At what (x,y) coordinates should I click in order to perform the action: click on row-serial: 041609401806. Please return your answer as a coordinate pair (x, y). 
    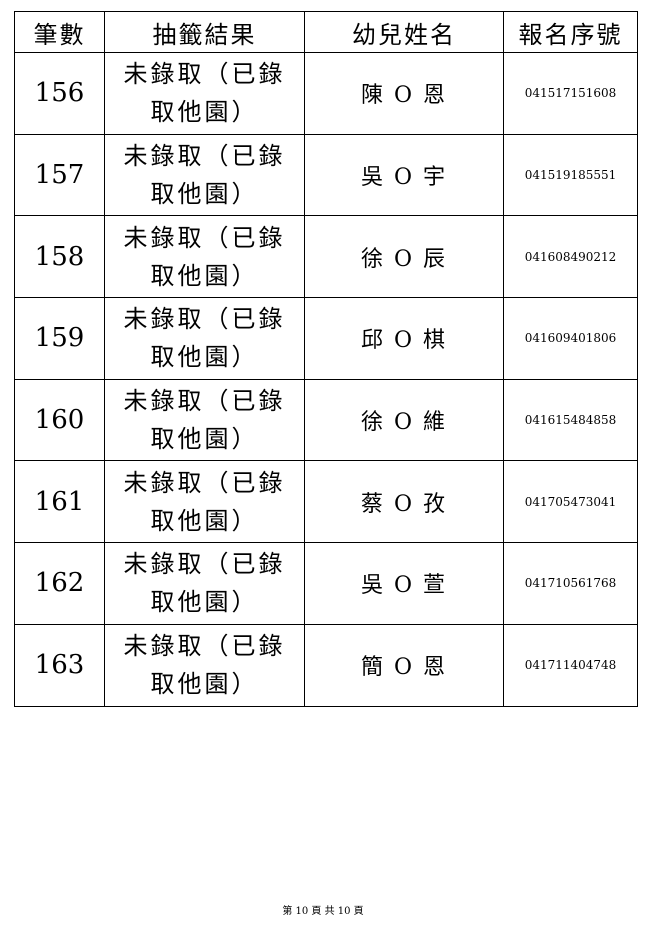
    Looking at the image, I should click on (570, 338).